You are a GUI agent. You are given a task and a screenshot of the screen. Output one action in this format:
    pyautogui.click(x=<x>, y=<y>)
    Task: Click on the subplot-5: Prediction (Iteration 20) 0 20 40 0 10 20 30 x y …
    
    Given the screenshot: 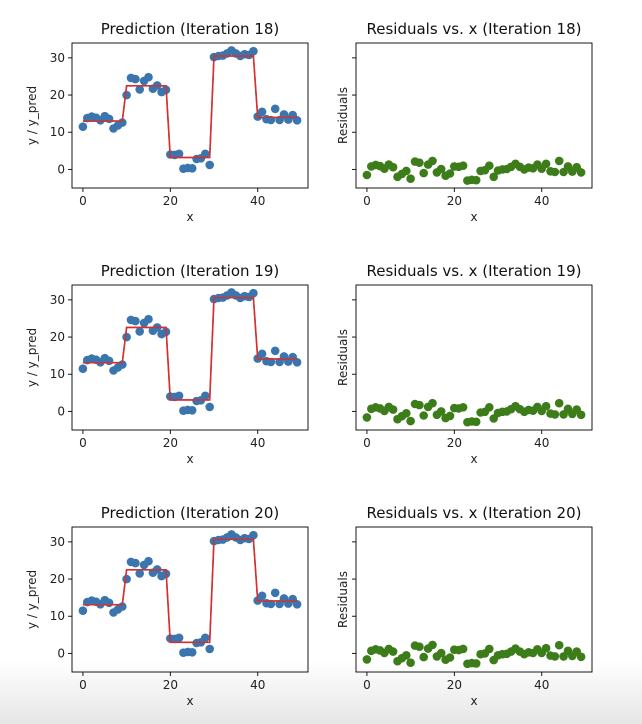 What is the action you would take?
    pyautogui.click(x=167, y=606)
    